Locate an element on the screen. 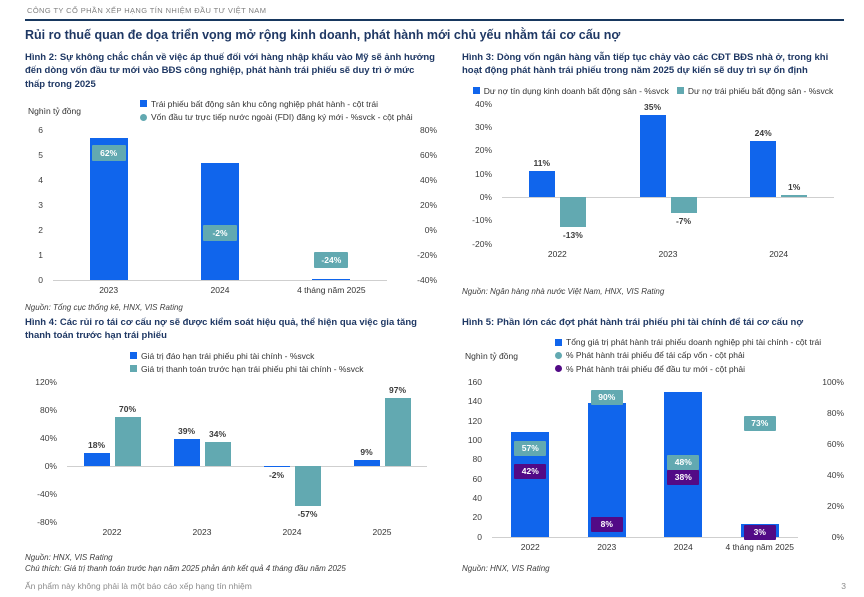  left-axis-tick: 120% is located at coordinates (46, 381).